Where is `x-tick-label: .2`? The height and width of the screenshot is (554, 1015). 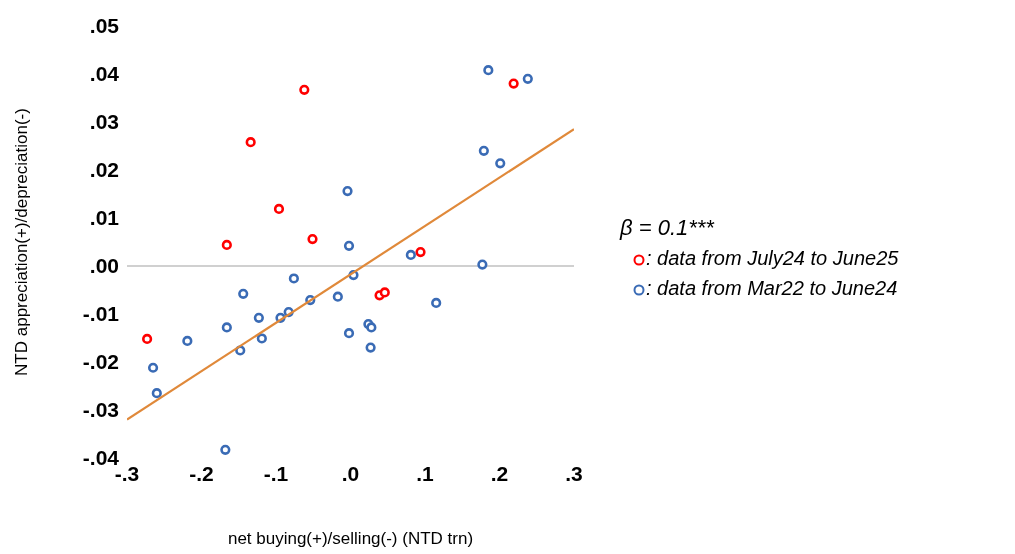 x-tick-label: .2 is located at coordinates (499, 473).